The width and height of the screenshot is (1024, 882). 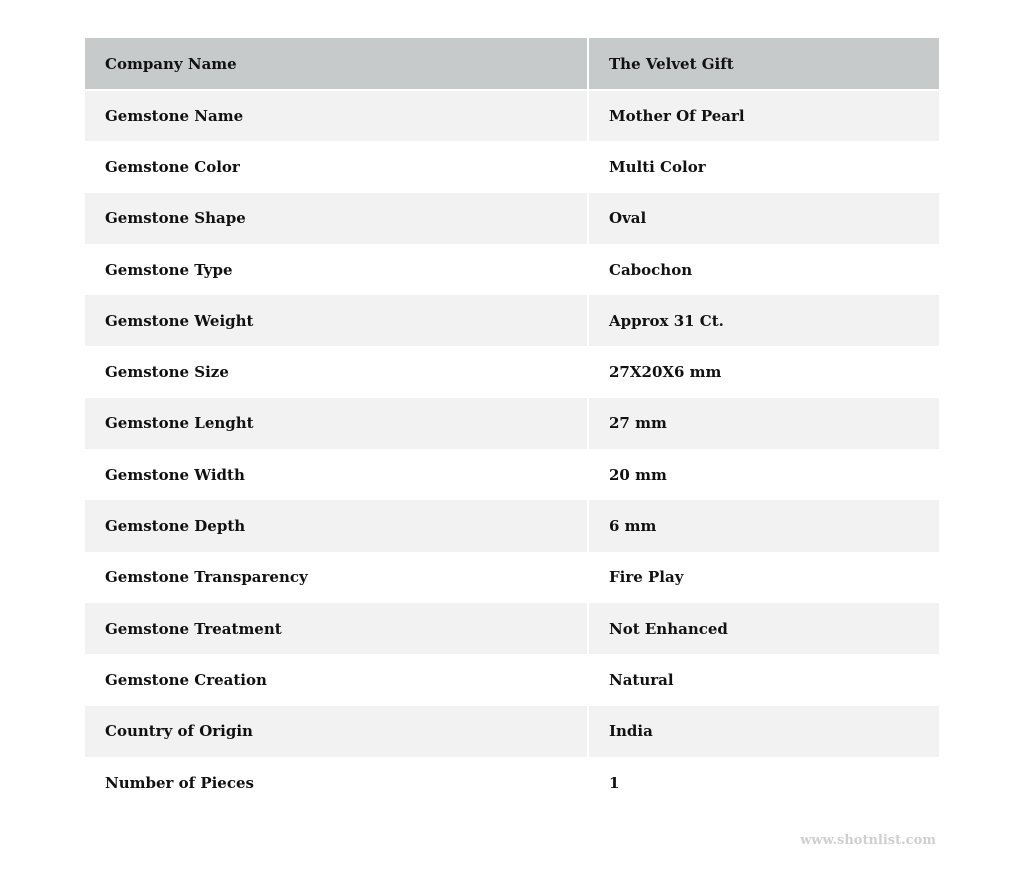 I want to click on table-row: Gemstone Treatment Not Enhanced, so click(x=512, y=628).